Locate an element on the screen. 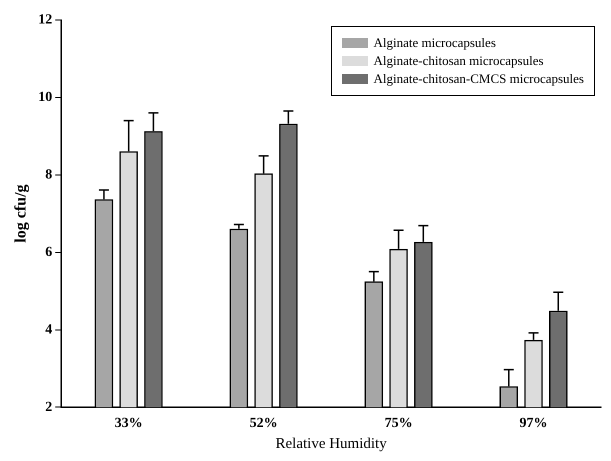 This screenshot has width=611, height=461. x-axis-title: Relative Humidity is located at coordinates (331, 444).